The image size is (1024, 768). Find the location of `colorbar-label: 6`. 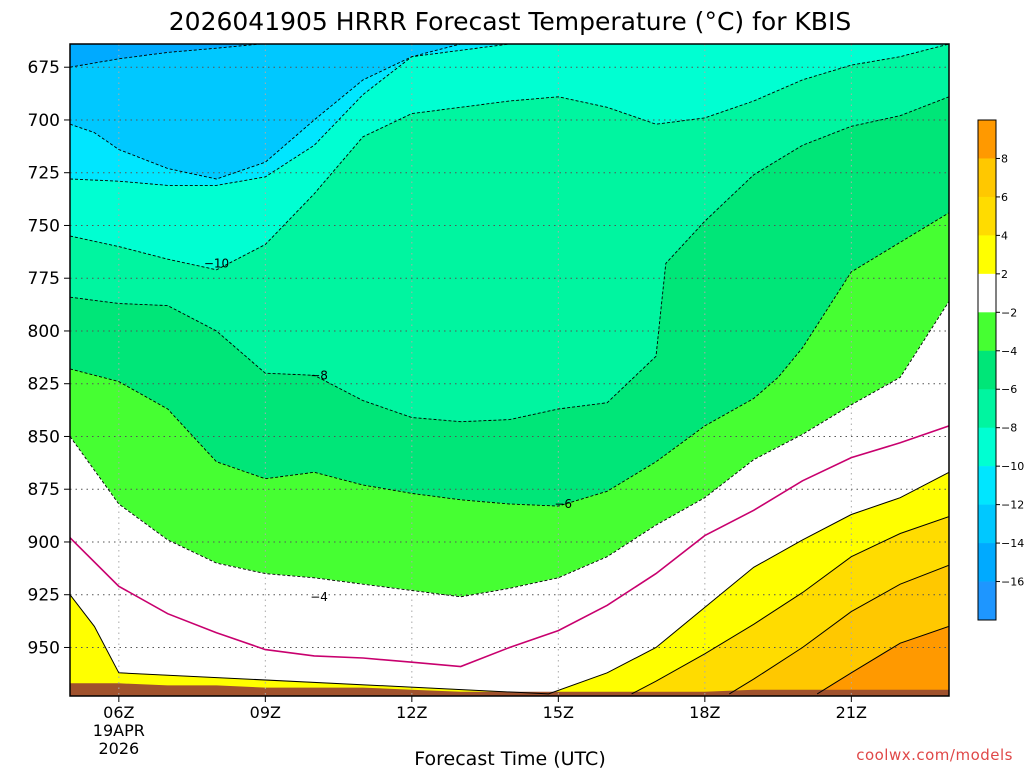

colorbar-label: 6 is located at coordinates (1004, 197).